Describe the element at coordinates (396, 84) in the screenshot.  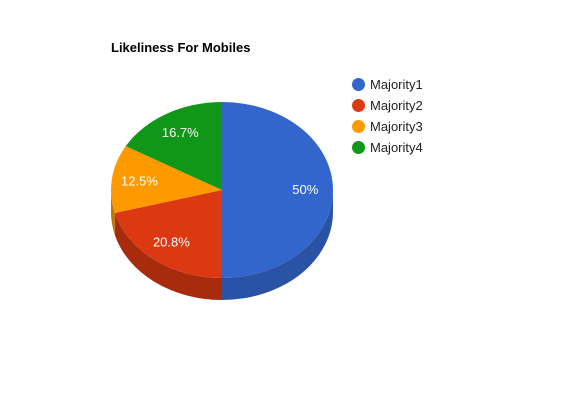
I see `legend-label: Majority1` at that location.